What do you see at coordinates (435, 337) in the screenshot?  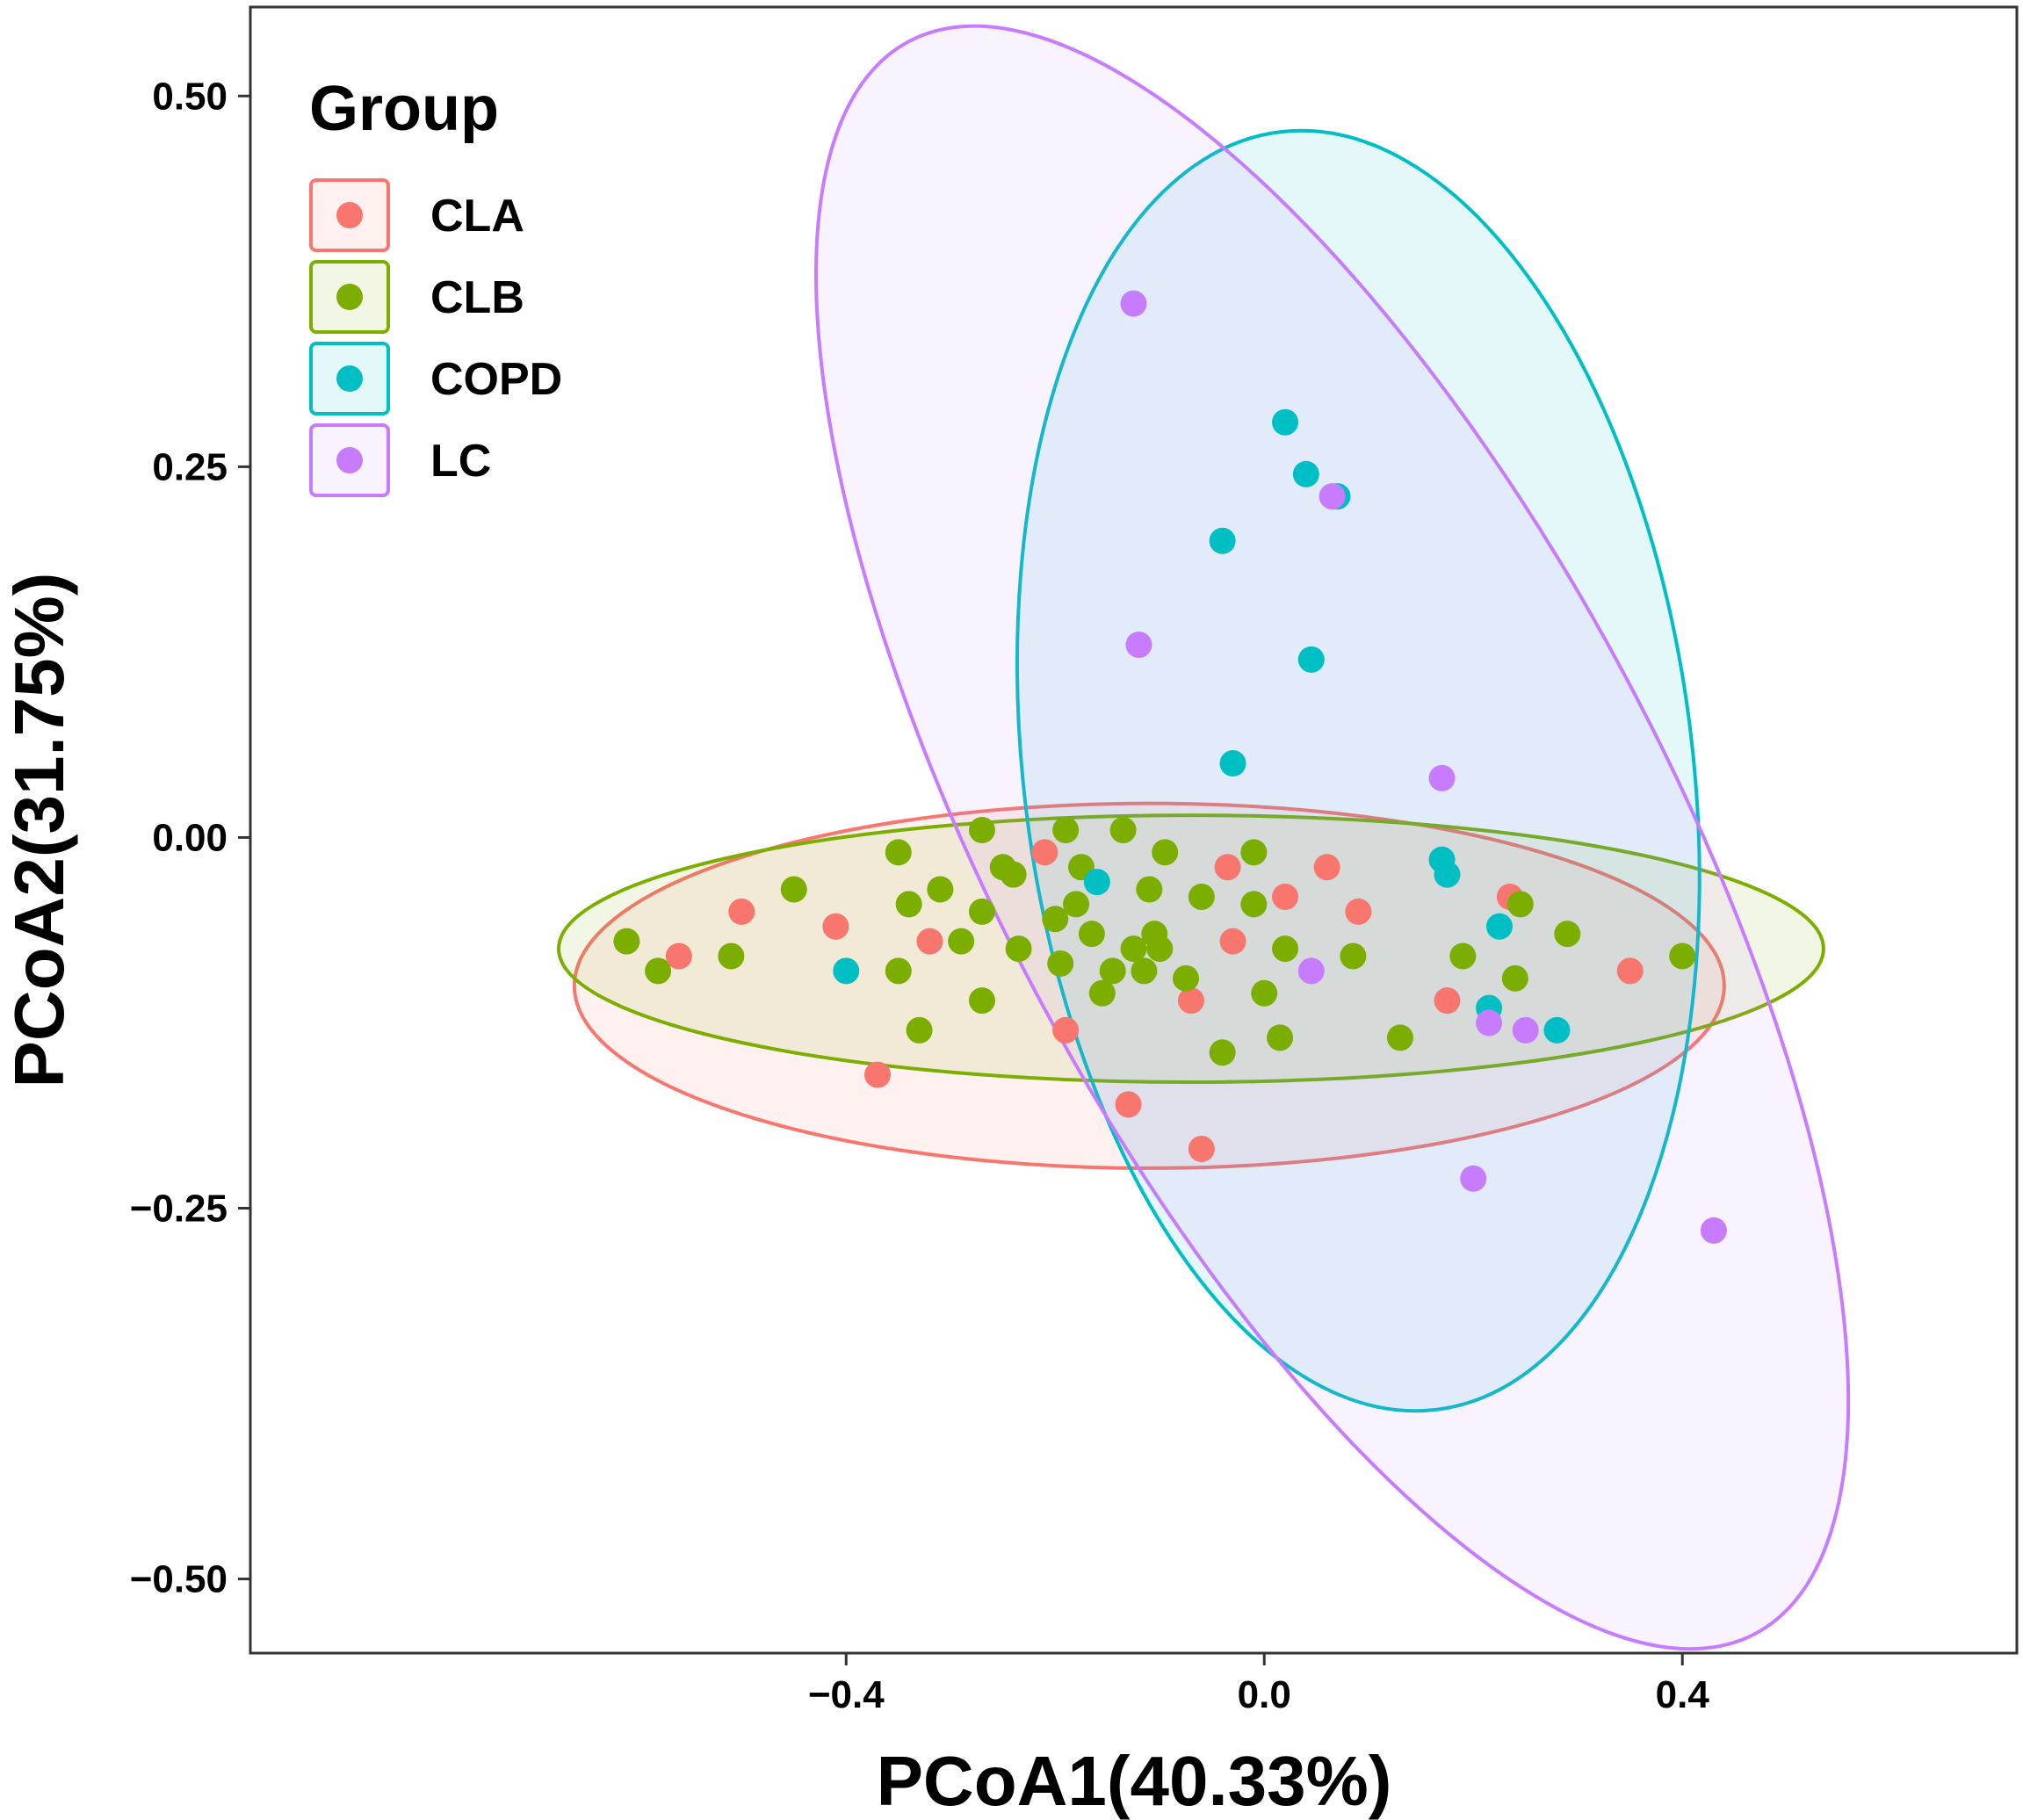 I see `legend-items: CLA CLB COPD LC` at bounding box center [435, 337].